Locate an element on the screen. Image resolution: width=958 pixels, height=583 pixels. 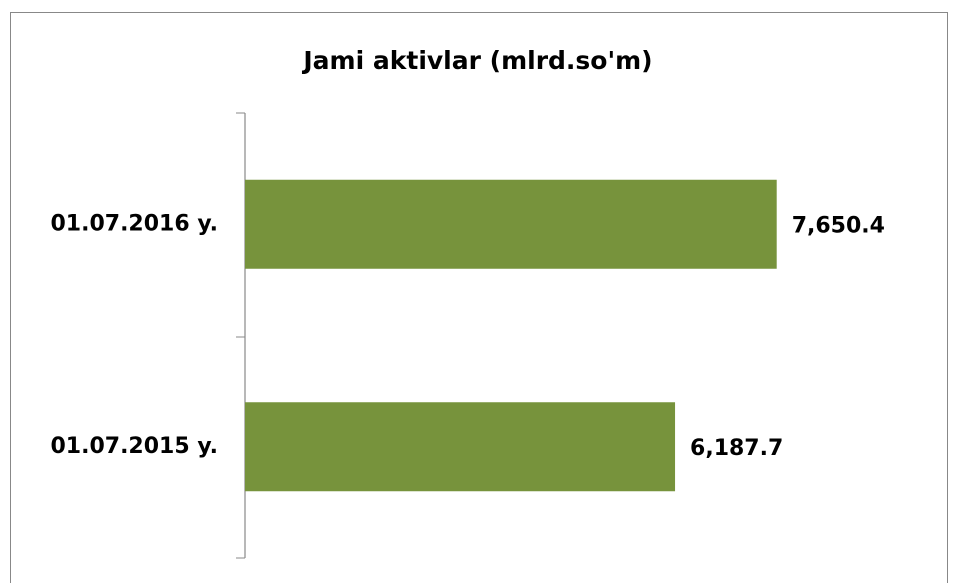
data-label: 6,187.7 is located at coordinates (736, 448).